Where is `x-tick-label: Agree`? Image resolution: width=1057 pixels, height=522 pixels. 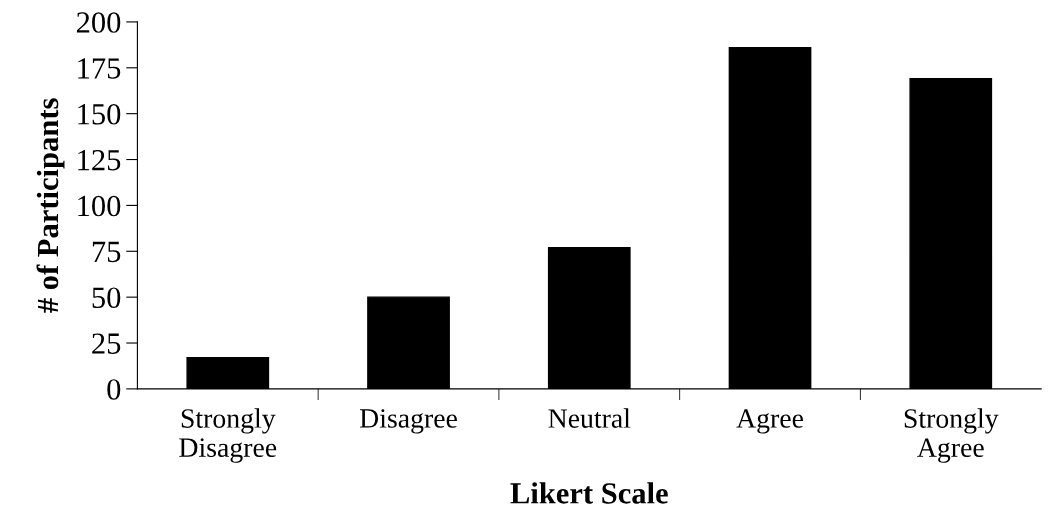
x-tick-label: Agree is located at coordinates (769, 421).